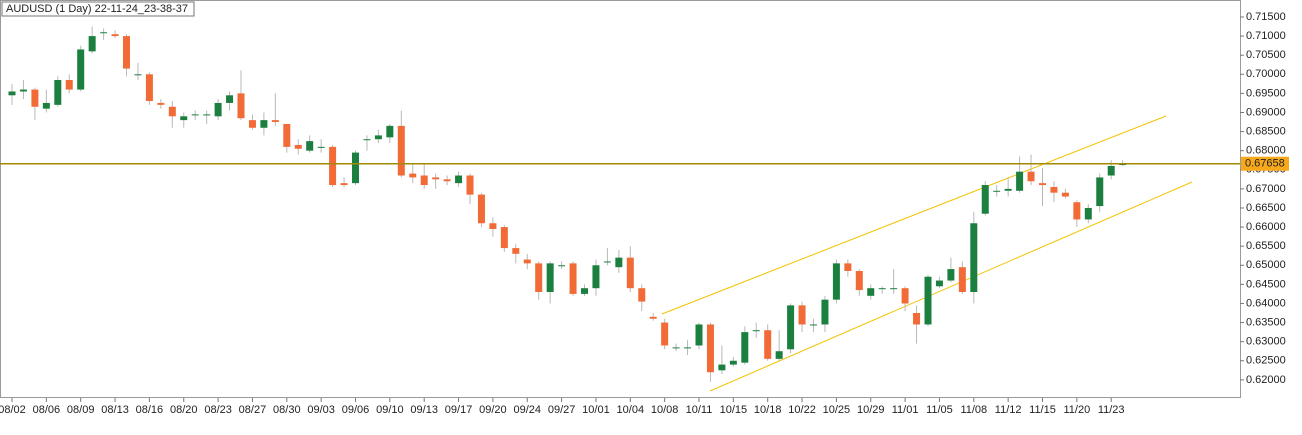 This screenshot has width=1302, height=435. I want to click on y-tick-label: 0.68500, so click(1266, 131).